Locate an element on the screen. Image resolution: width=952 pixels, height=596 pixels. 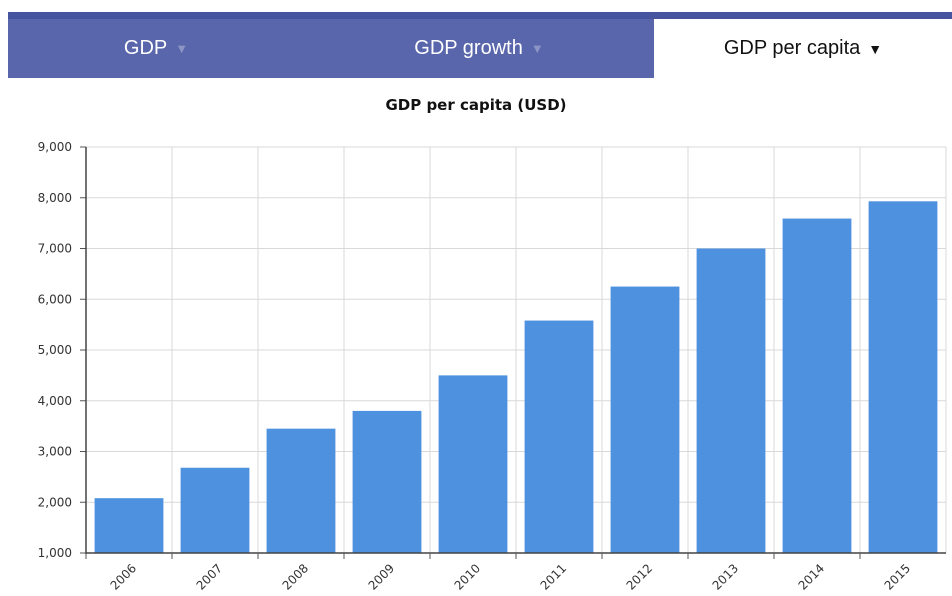
bar-2007 is located at coordinates (215, 510).